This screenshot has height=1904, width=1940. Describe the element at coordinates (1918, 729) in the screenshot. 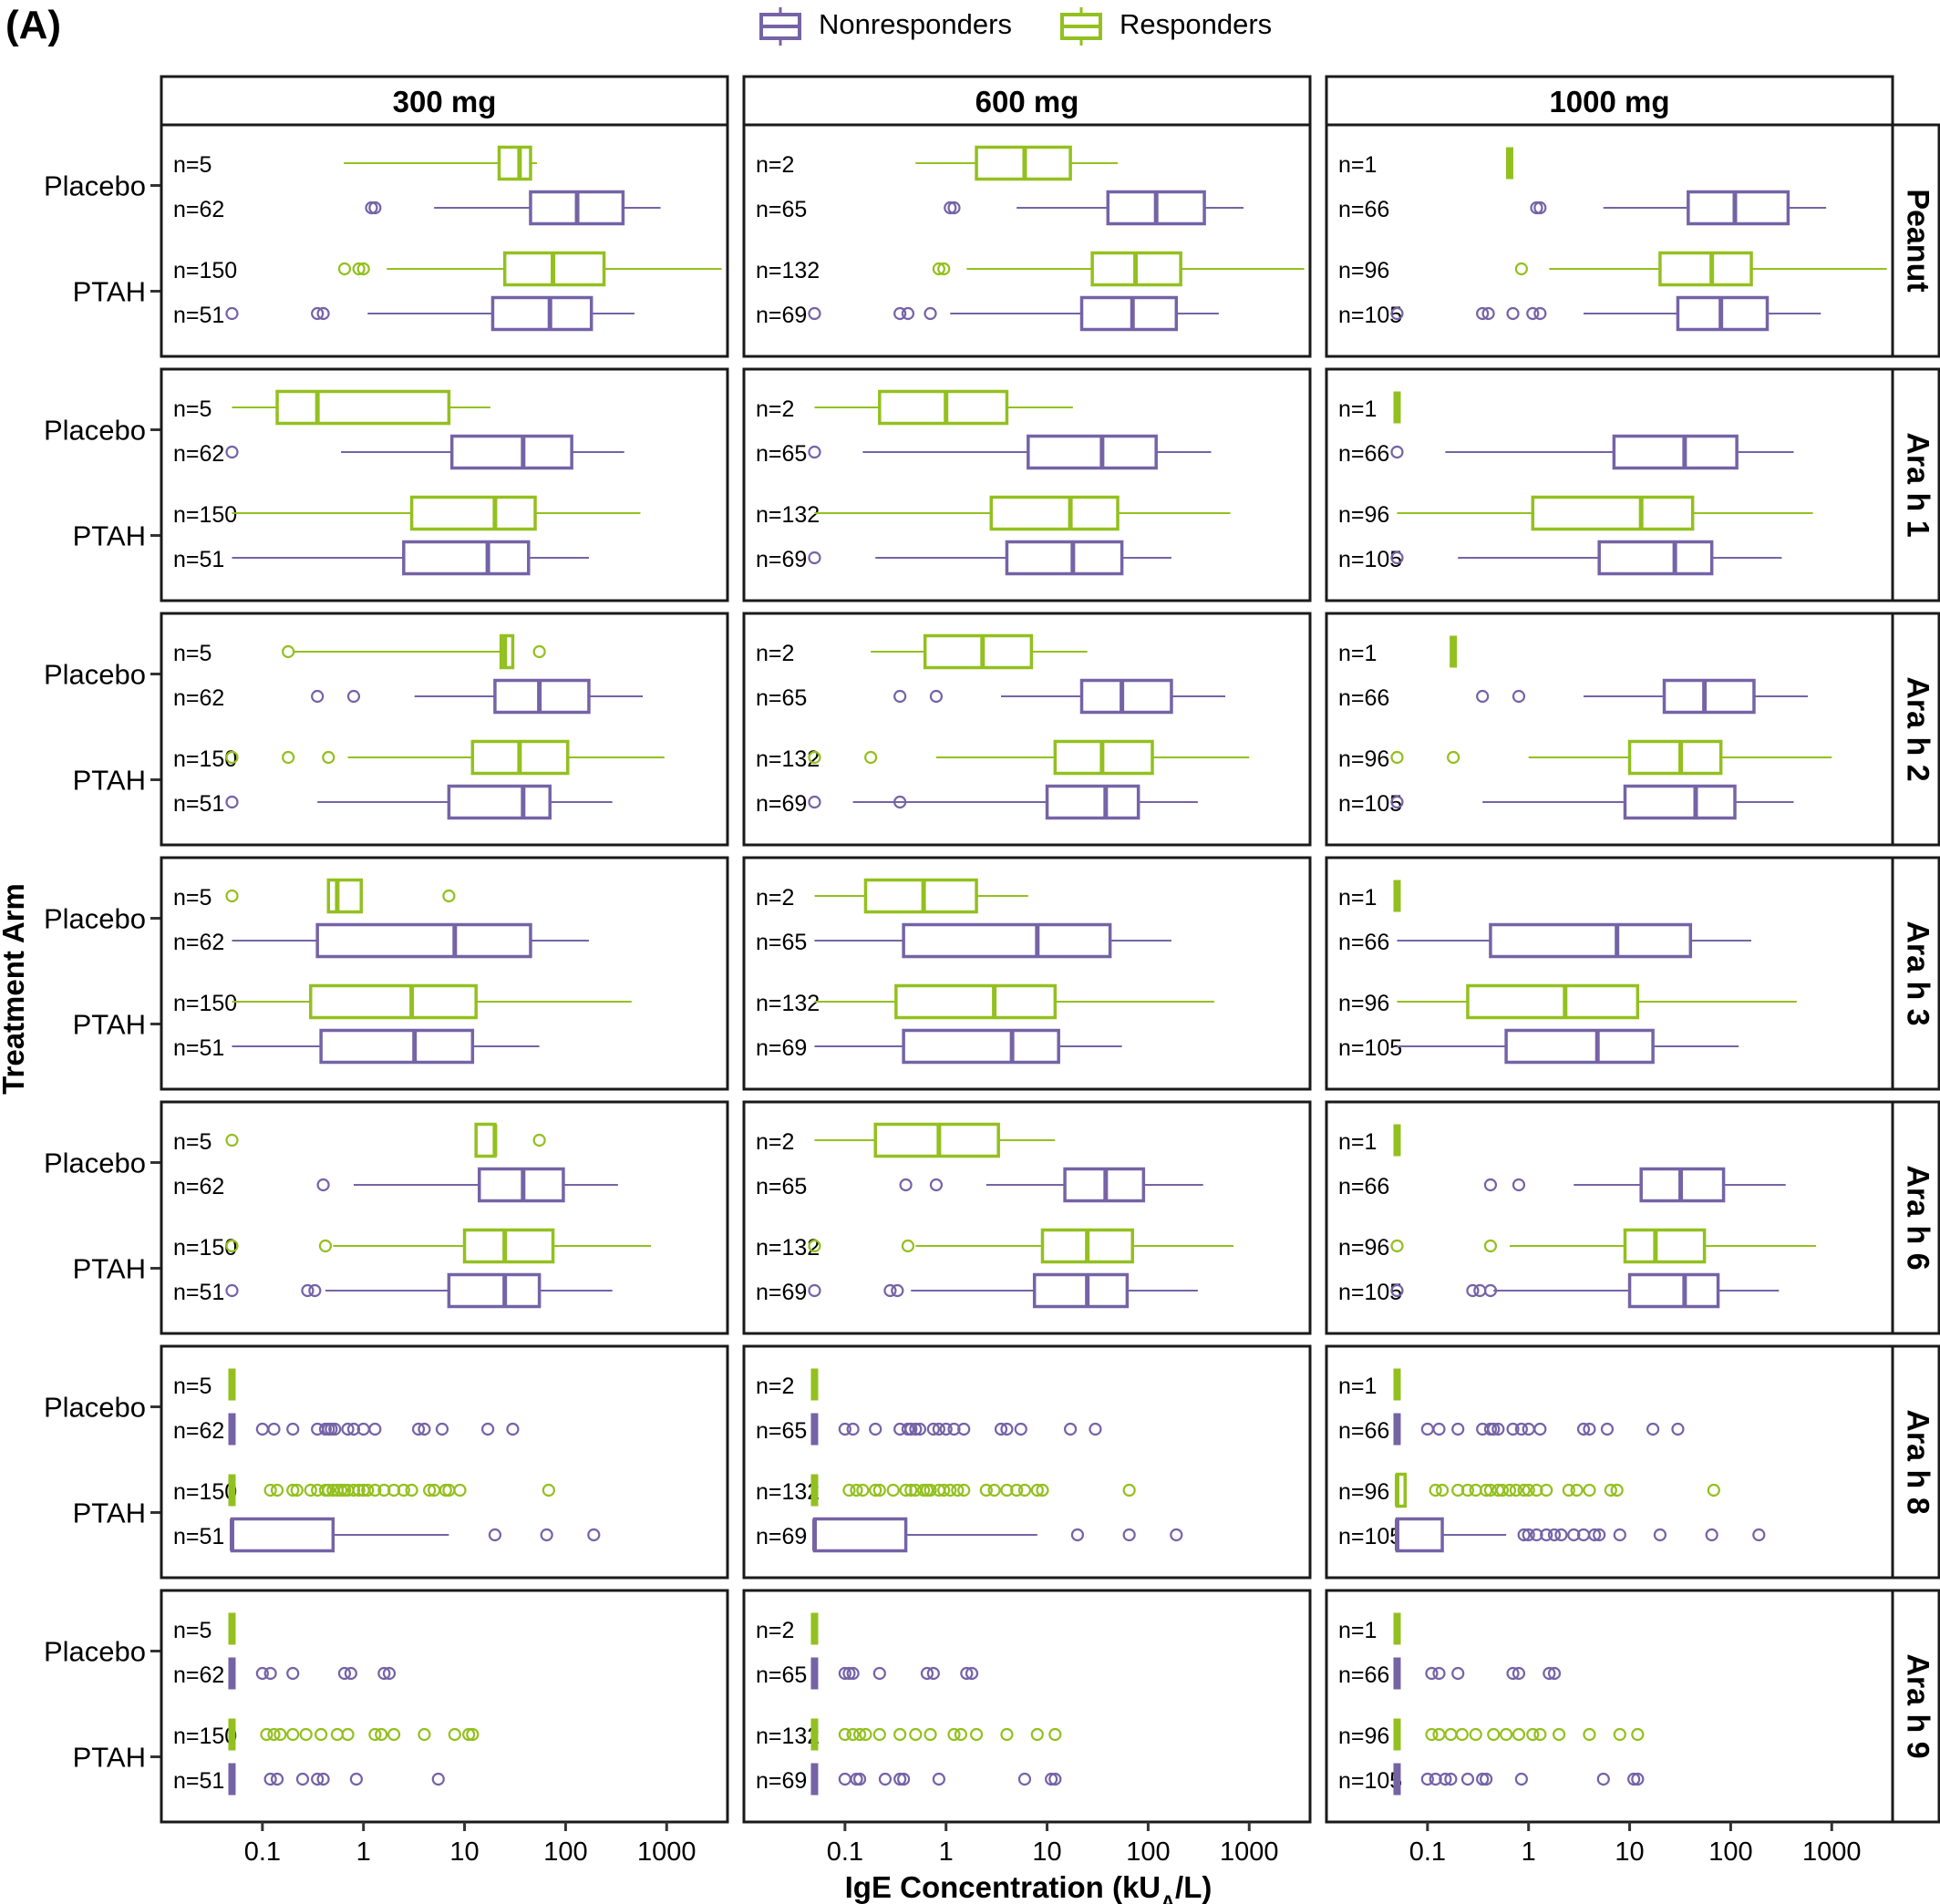

I see `row-strip-label: Ara h 2` at that location.